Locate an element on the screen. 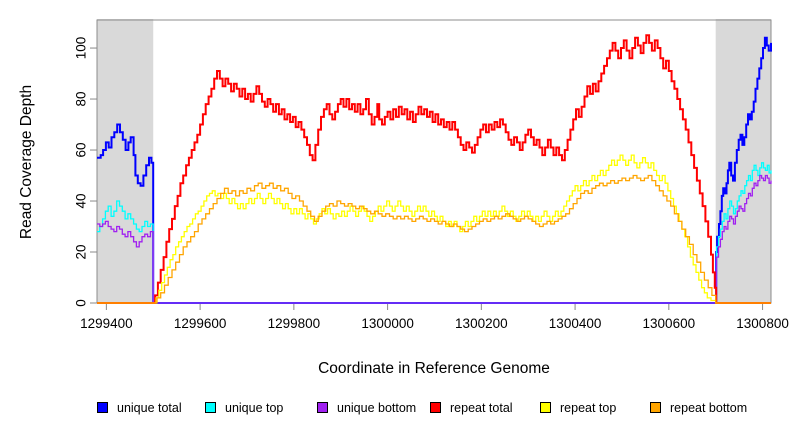 This screenshot has width=792, height=432. y-tick-label: 100 is located at coordinates (81, 48).